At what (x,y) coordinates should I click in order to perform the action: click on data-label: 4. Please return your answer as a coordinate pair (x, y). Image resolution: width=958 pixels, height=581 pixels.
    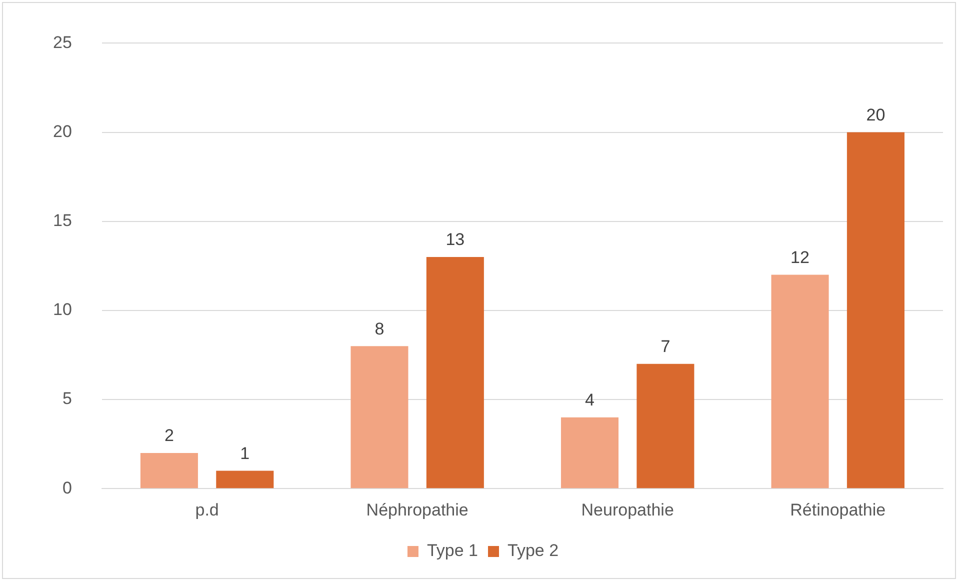
    Looking at the image, I should click on (589, 400).